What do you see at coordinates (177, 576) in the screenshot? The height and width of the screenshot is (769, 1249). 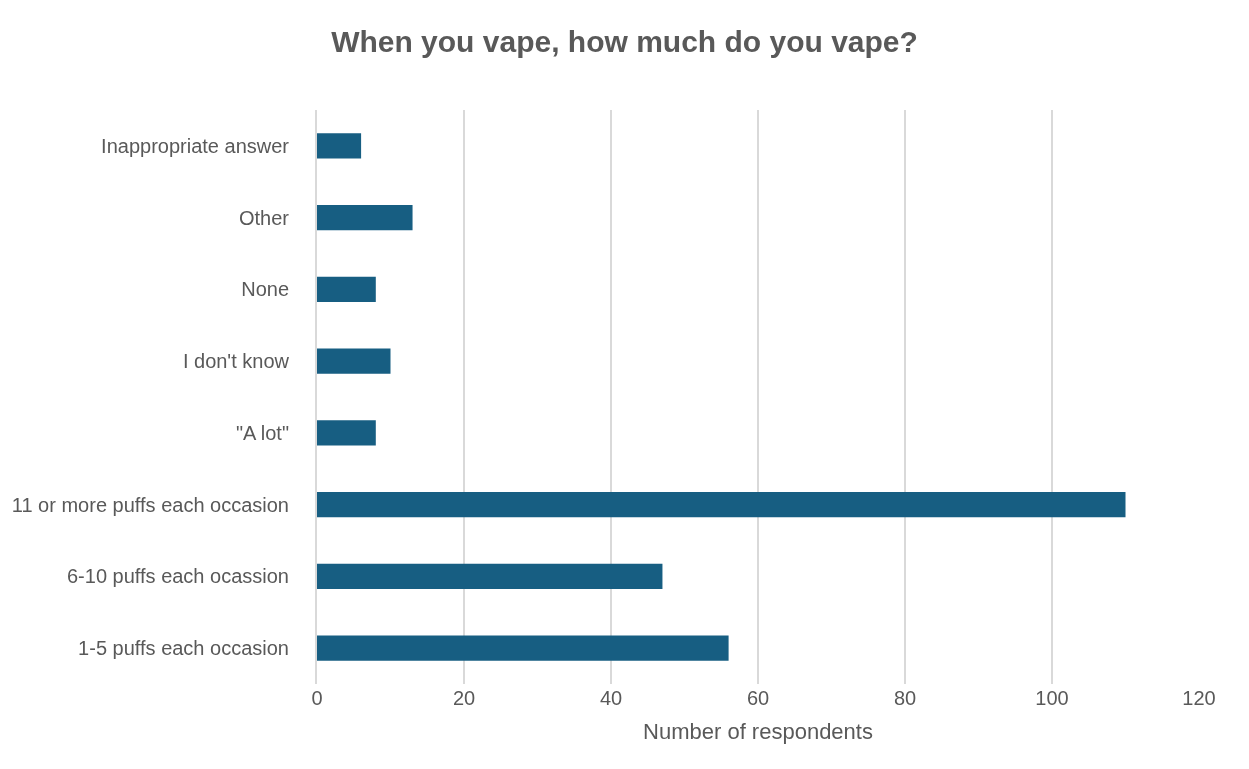 I see `y-tick-label: 6-10 puffs each ocassion` at bounding box center [177, 576].